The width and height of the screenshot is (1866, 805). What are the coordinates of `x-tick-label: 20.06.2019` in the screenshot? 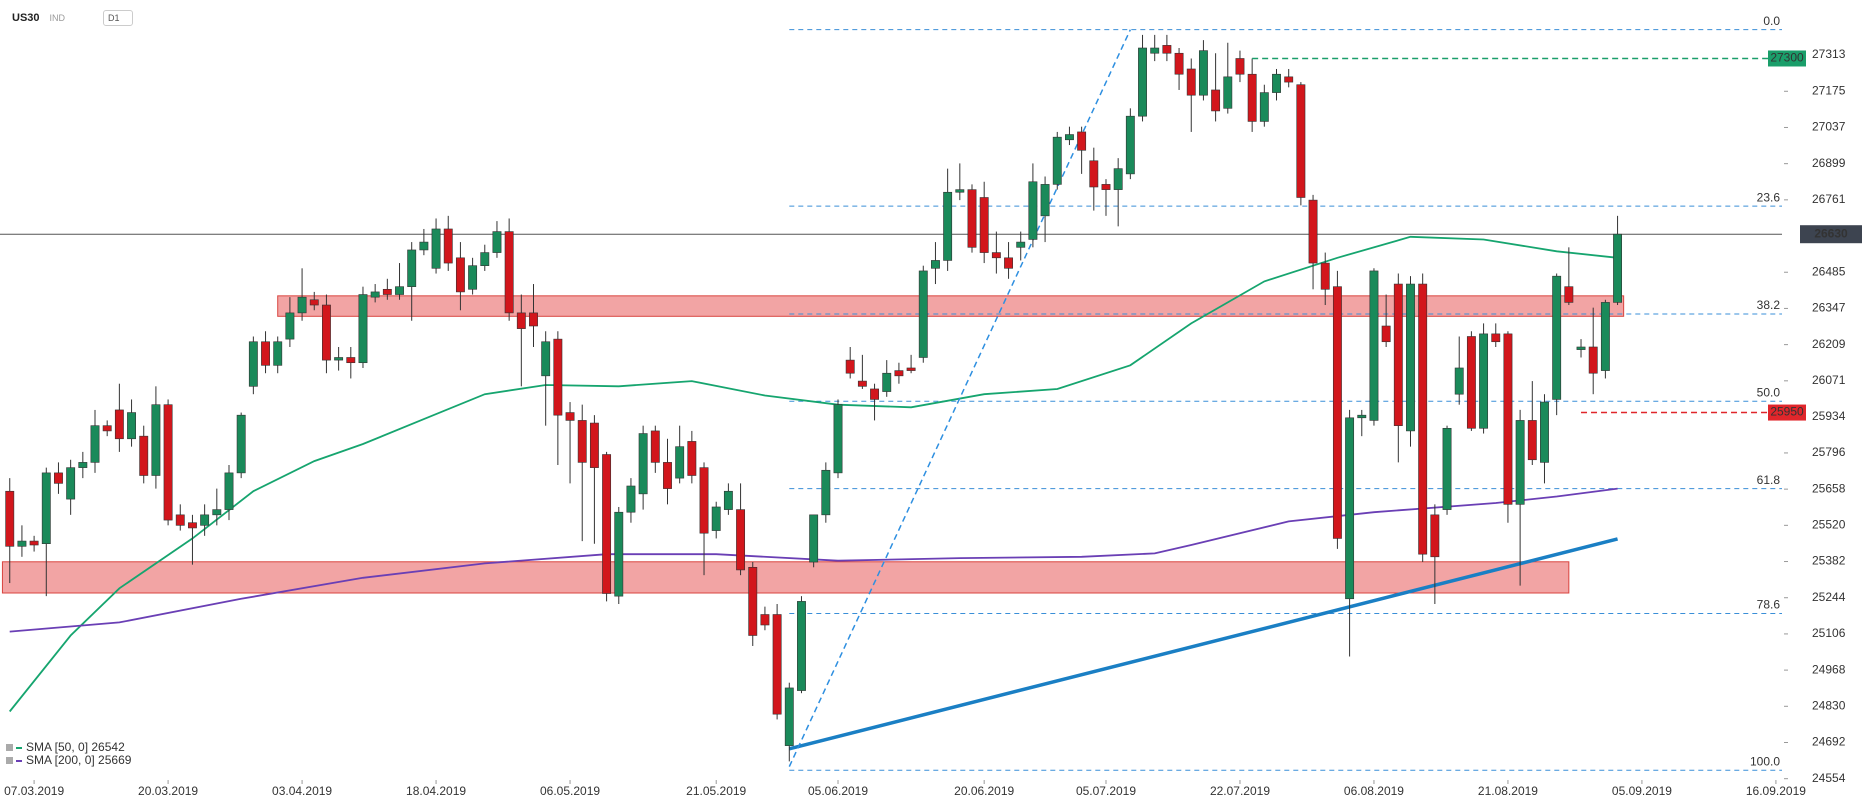 It's located at (984, 791).